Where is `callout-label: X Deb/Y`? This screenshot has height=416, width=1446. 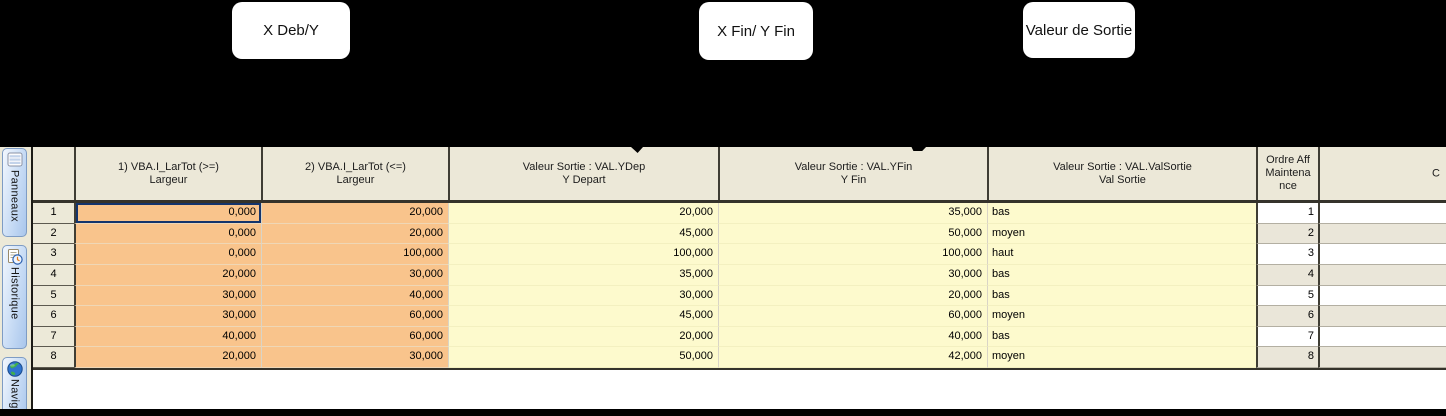 callout-label: X Deb/Y is located at coordinates (291, 30).